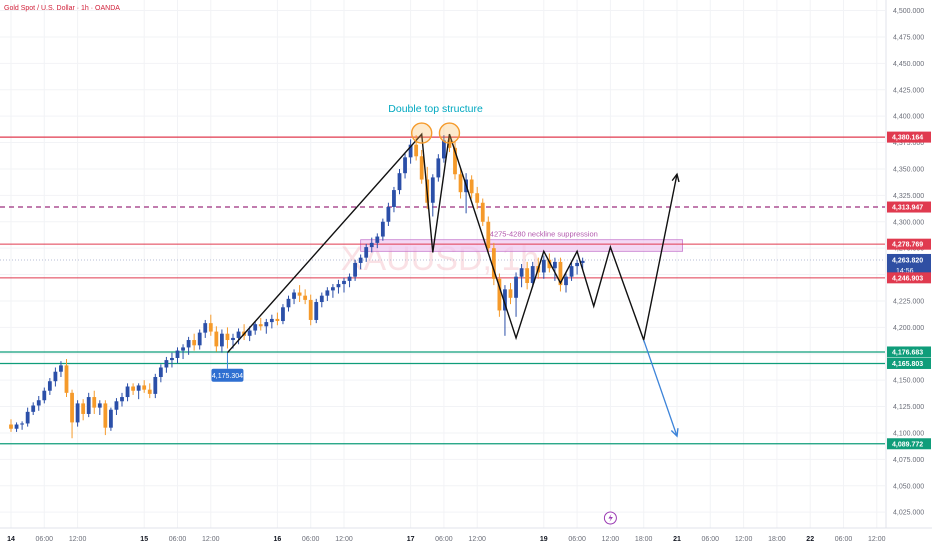  Describe the element at coordinates (544, 539) in the screenshot. I see `time-tick-label: 19` at that location.